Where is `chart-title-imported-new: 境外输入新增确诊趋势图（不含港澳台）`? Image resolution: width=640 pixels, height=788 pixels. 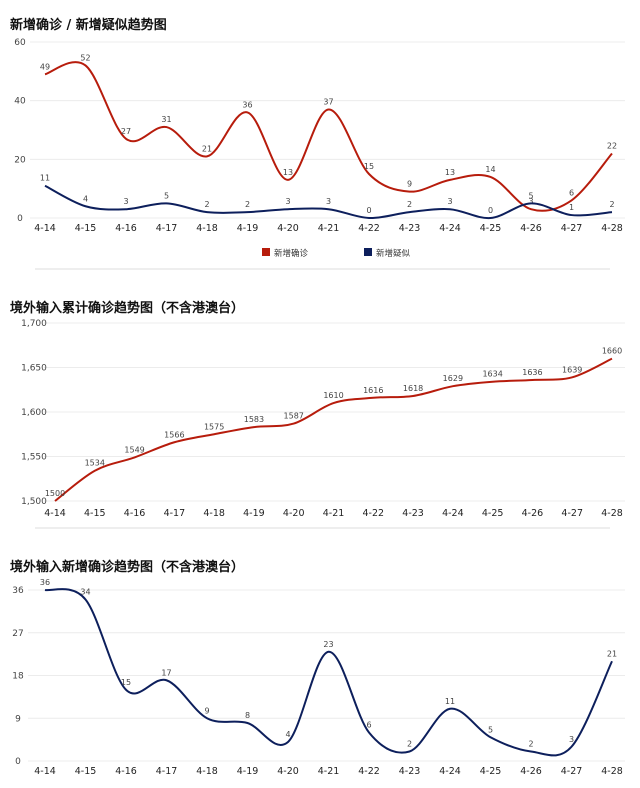
chart-title-imported-new: 境外输入新增确诊趋势图（不含港澳台） is located at coordinates (127, 567).